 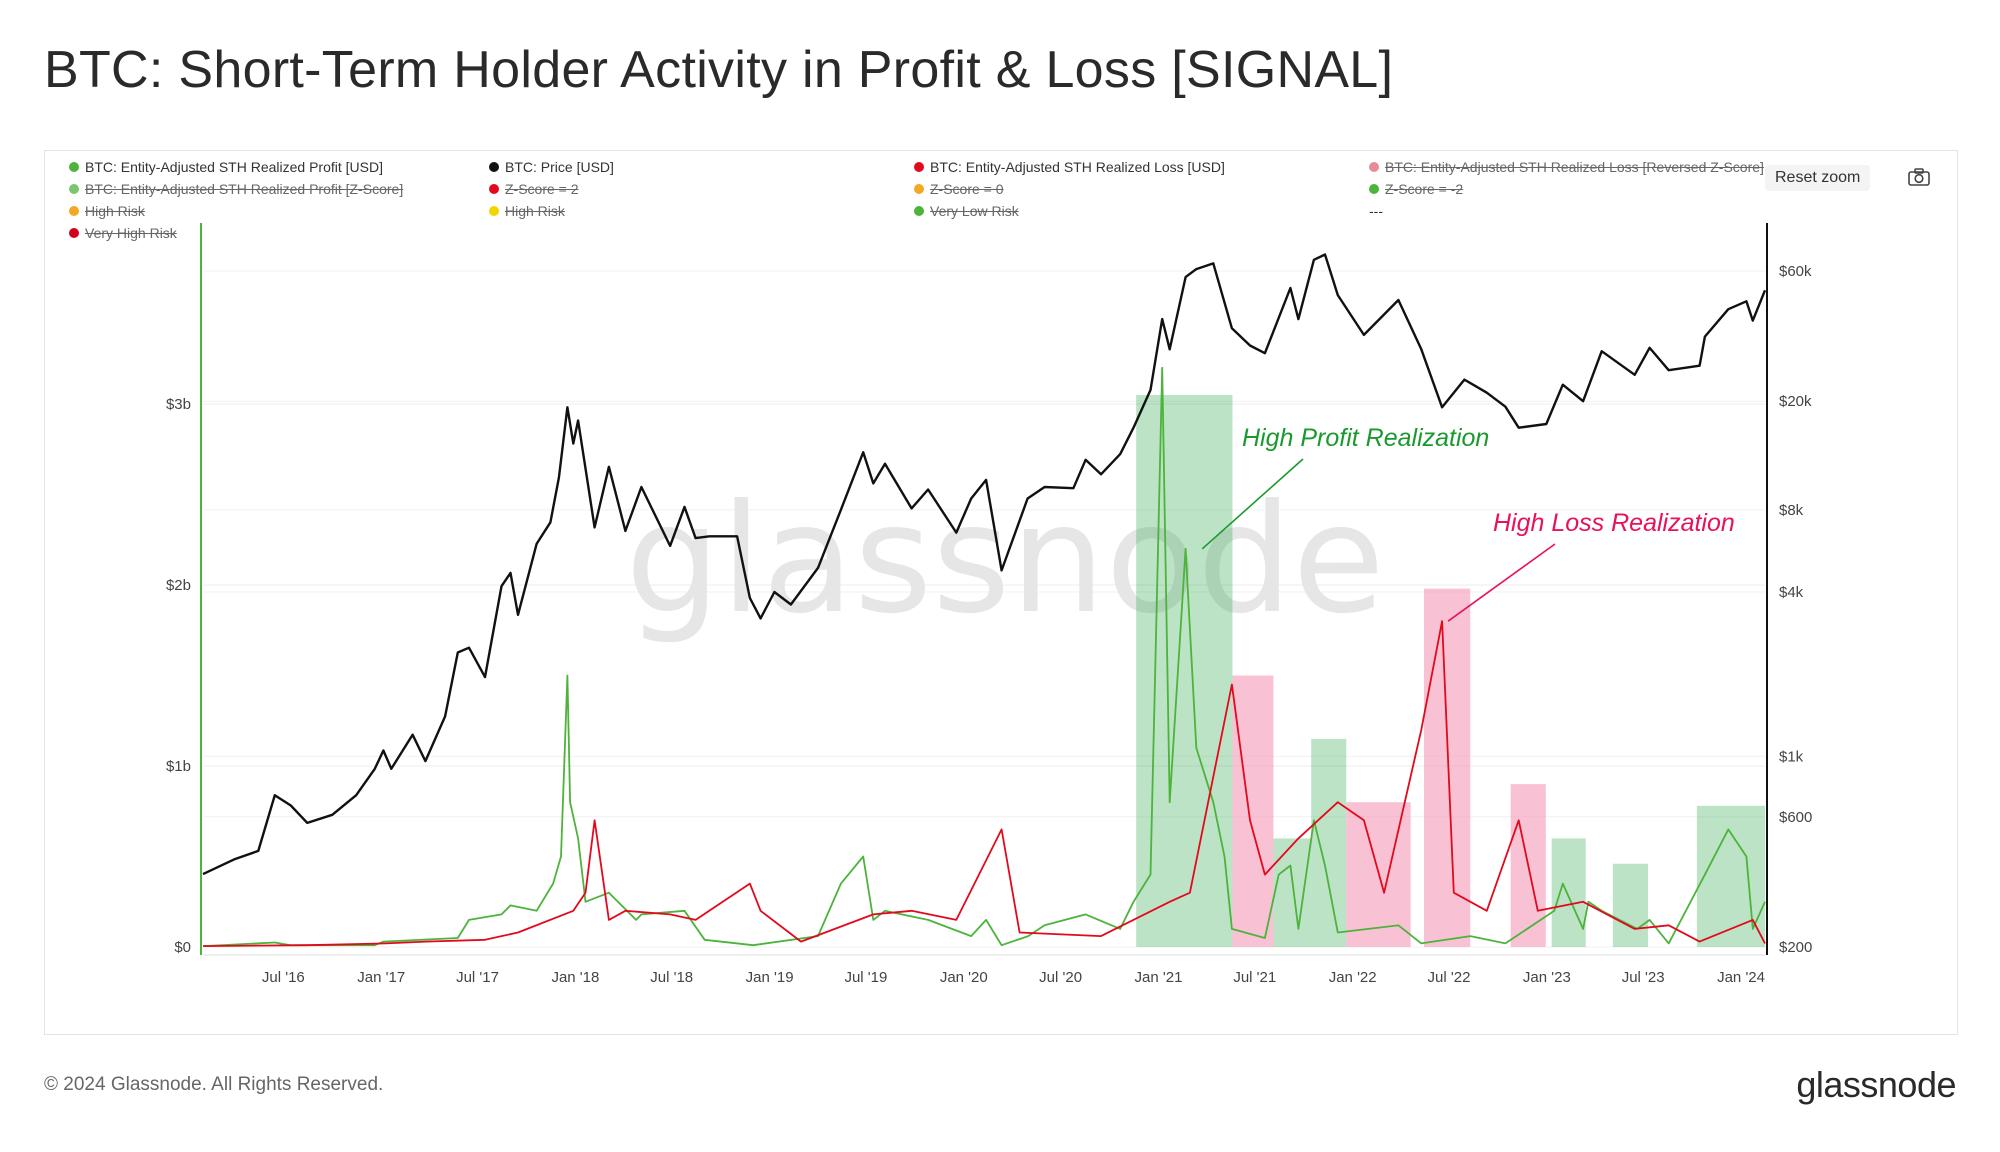 What do you see at coordinates (1795, 947) in the screenshot?
I see `y-right-tick-label: $200` at bounding box center [1795, 947].